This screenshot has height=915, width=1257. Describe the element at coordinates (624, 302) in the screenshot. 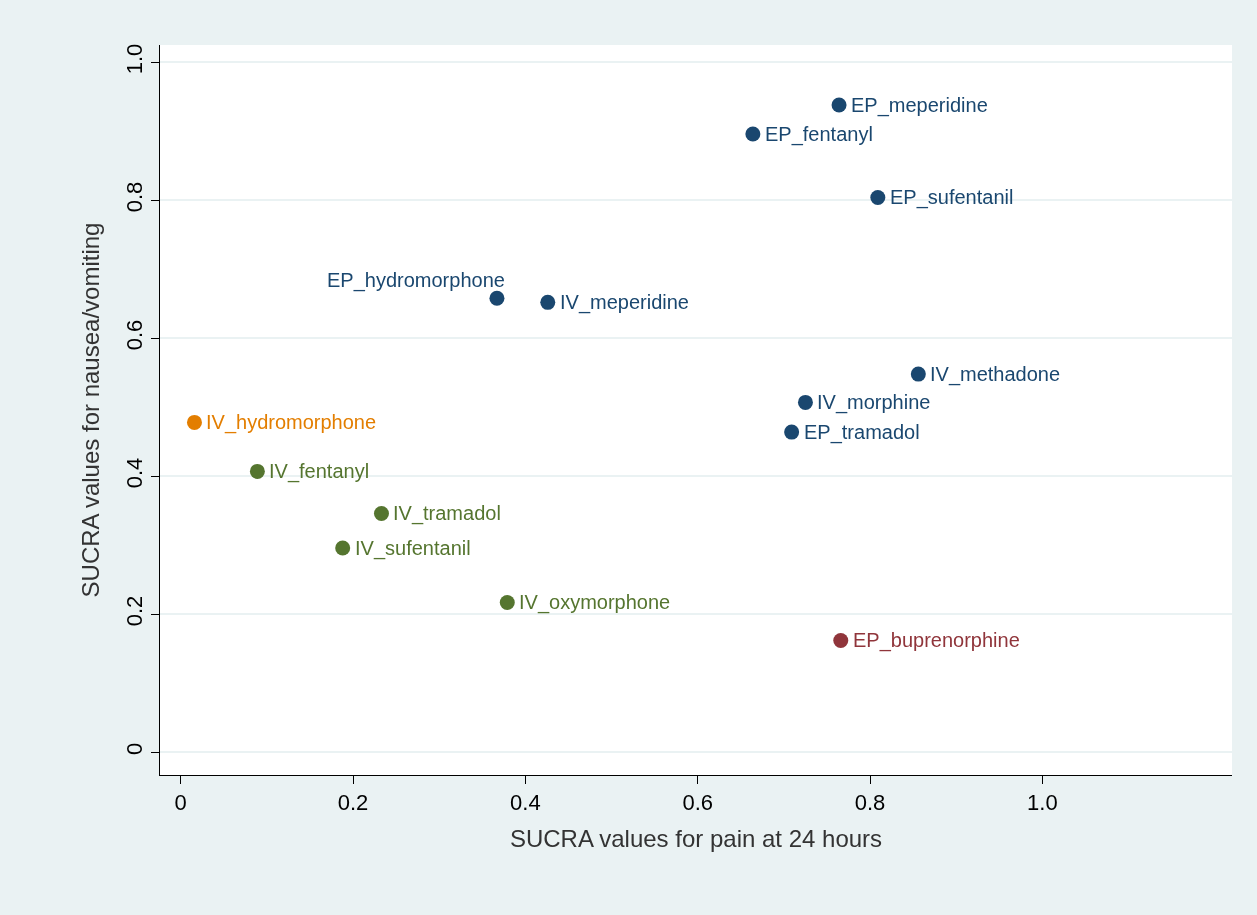

I see `annotation: IV_meperidine` at that location.